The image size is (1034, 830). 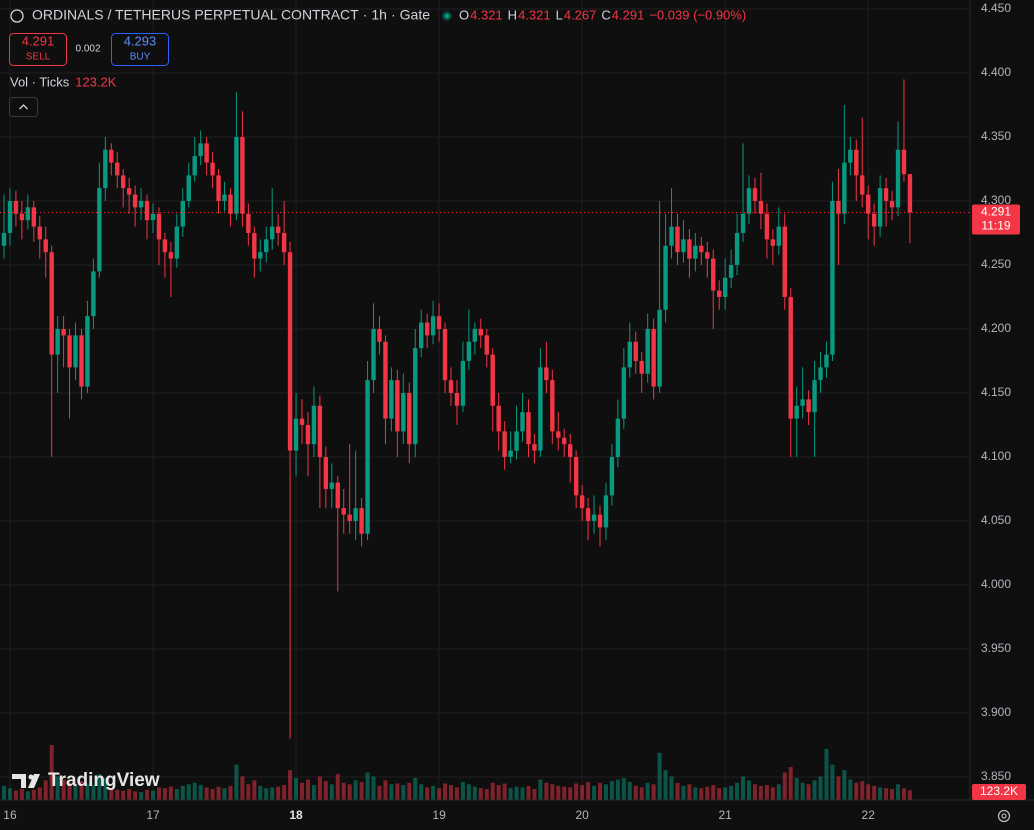 I want to click on sell-price: 4.291, so click(x=38, y=40).